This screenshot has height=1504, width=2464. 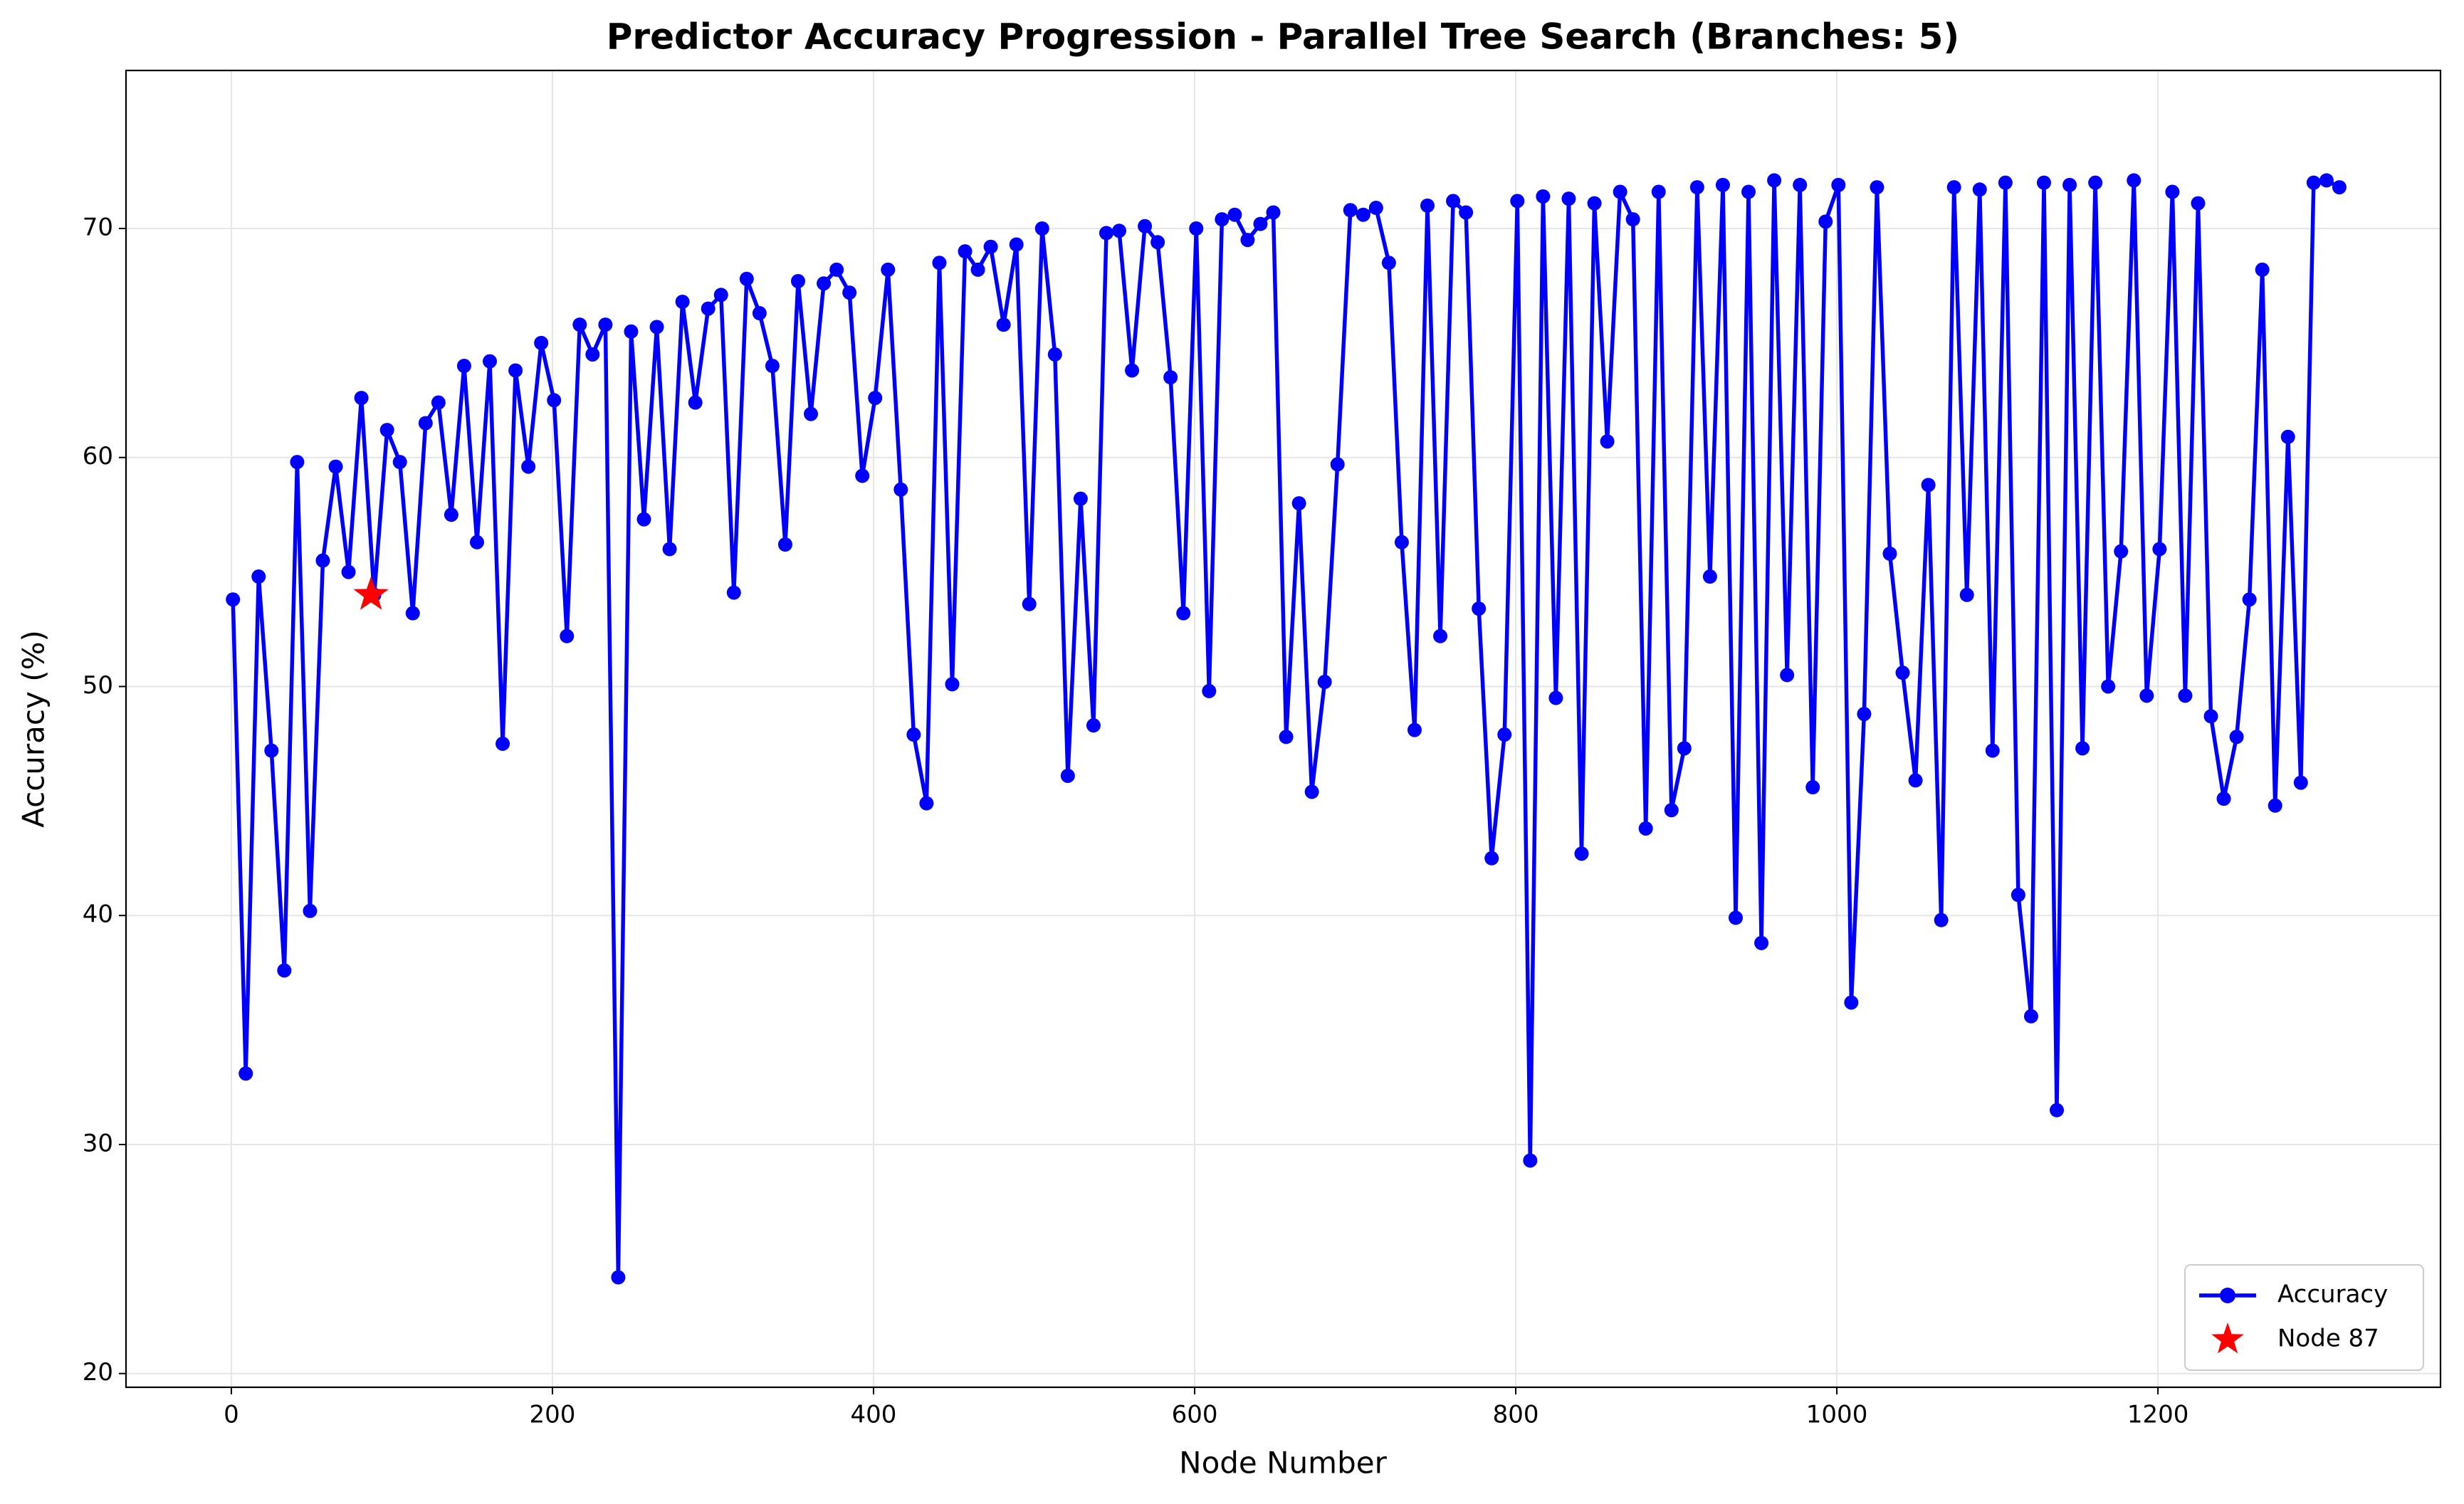 What do you see at coordinates (2328, 1339) in the screenshot?
I see `legend-label: Node 87` at bounding box center [2328, 1339].